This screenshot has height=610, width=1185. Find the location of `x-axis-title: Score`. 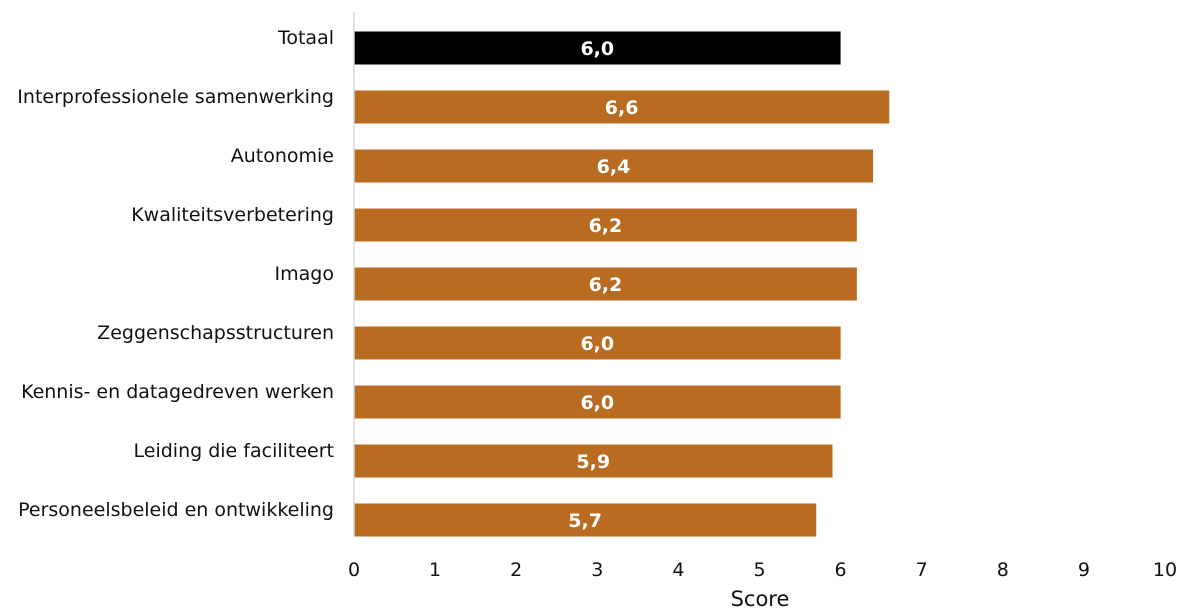

x-axis-title: Score is located at coordinates (760, 598).